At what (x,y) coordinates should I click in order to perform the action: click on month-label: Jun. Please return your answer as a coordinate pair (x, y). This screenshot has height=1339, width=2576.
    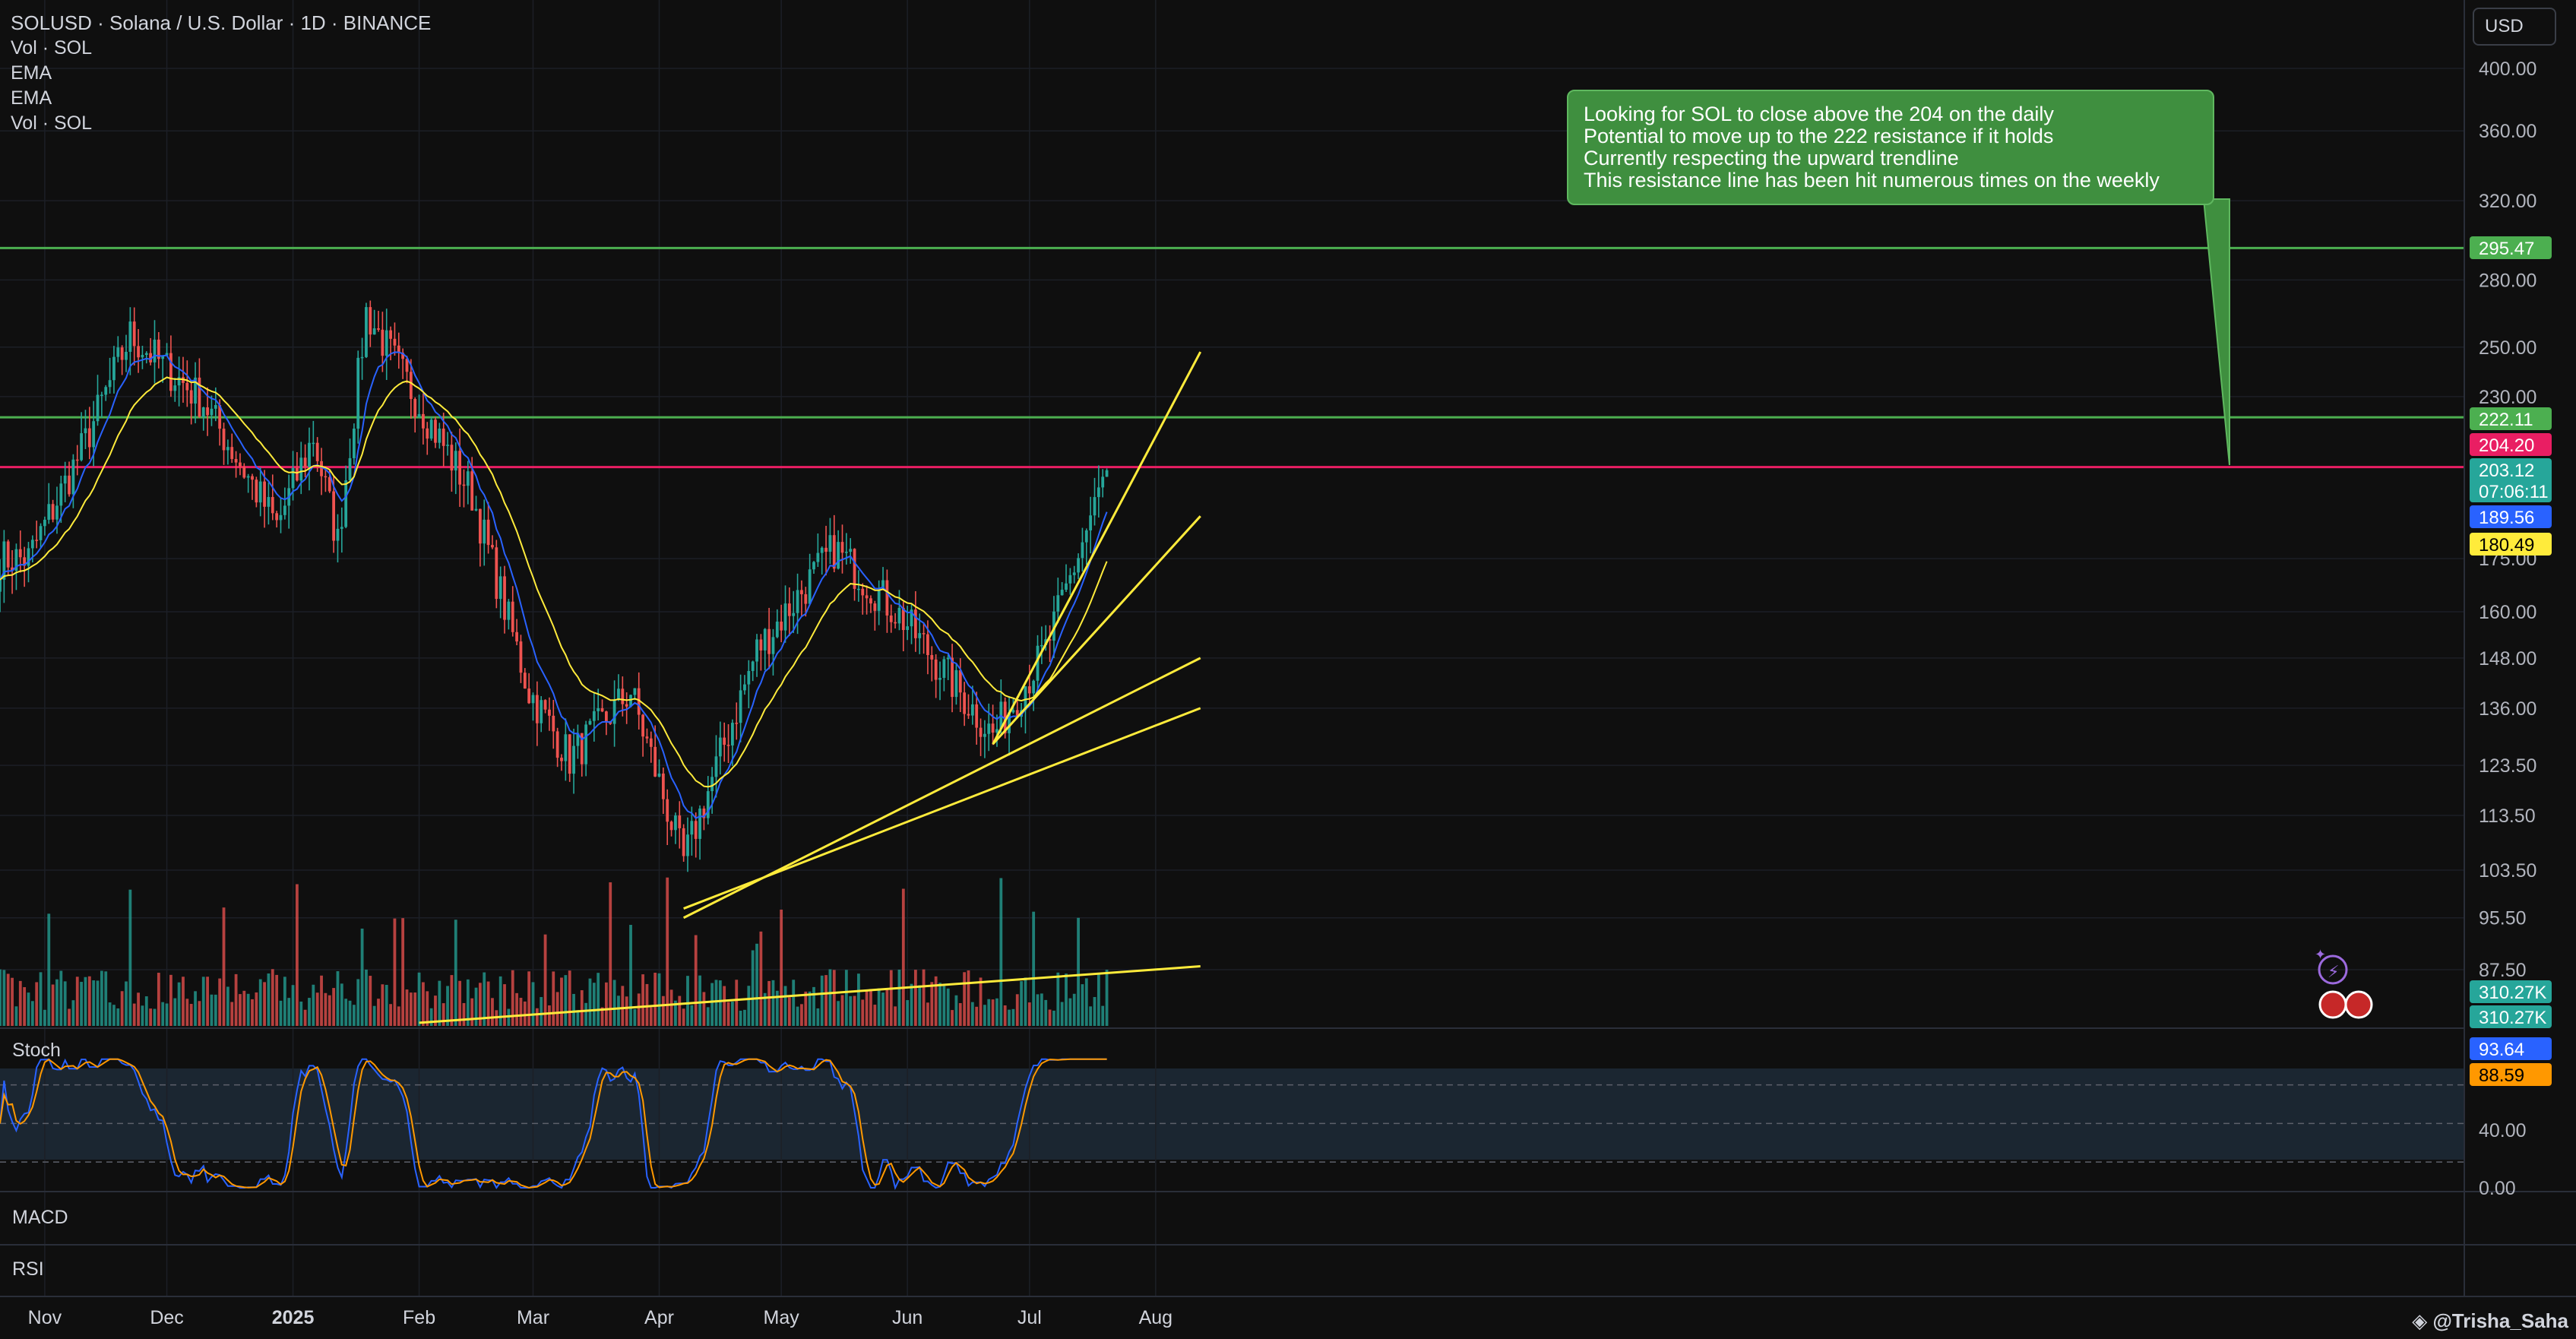
    Looking at the image, I should click on (907, 1317).